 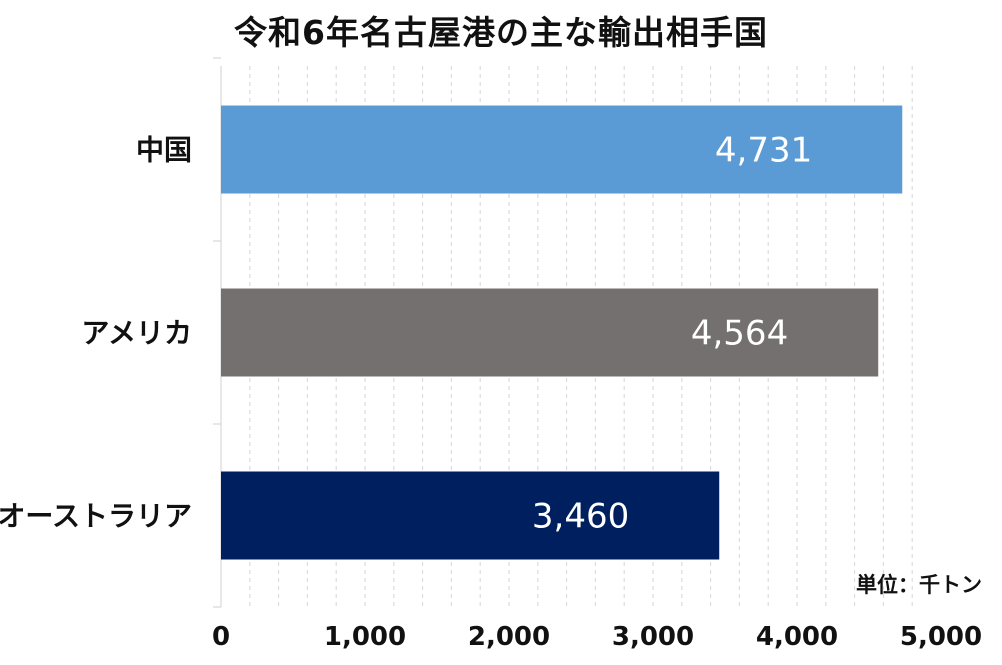 I want to click on x-tick-label: 3,000, so click(x=653, y=637).